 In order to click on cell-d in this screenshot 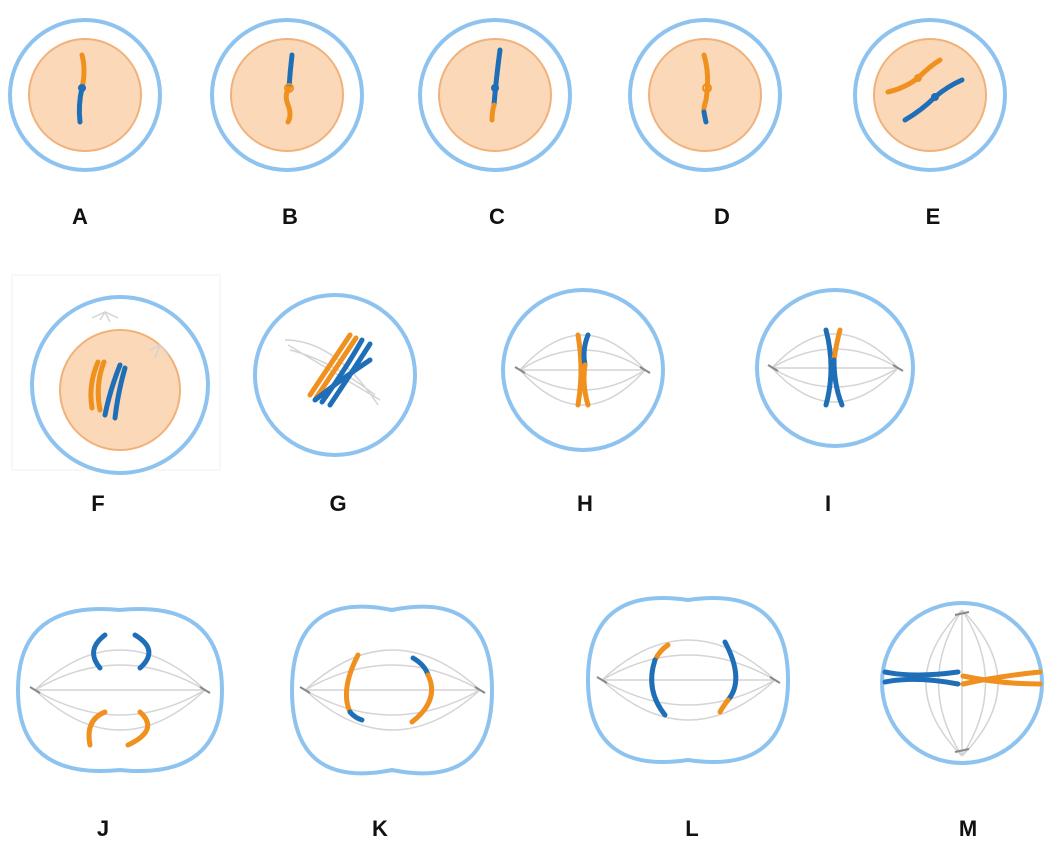, I will do `click(705, 95)`.